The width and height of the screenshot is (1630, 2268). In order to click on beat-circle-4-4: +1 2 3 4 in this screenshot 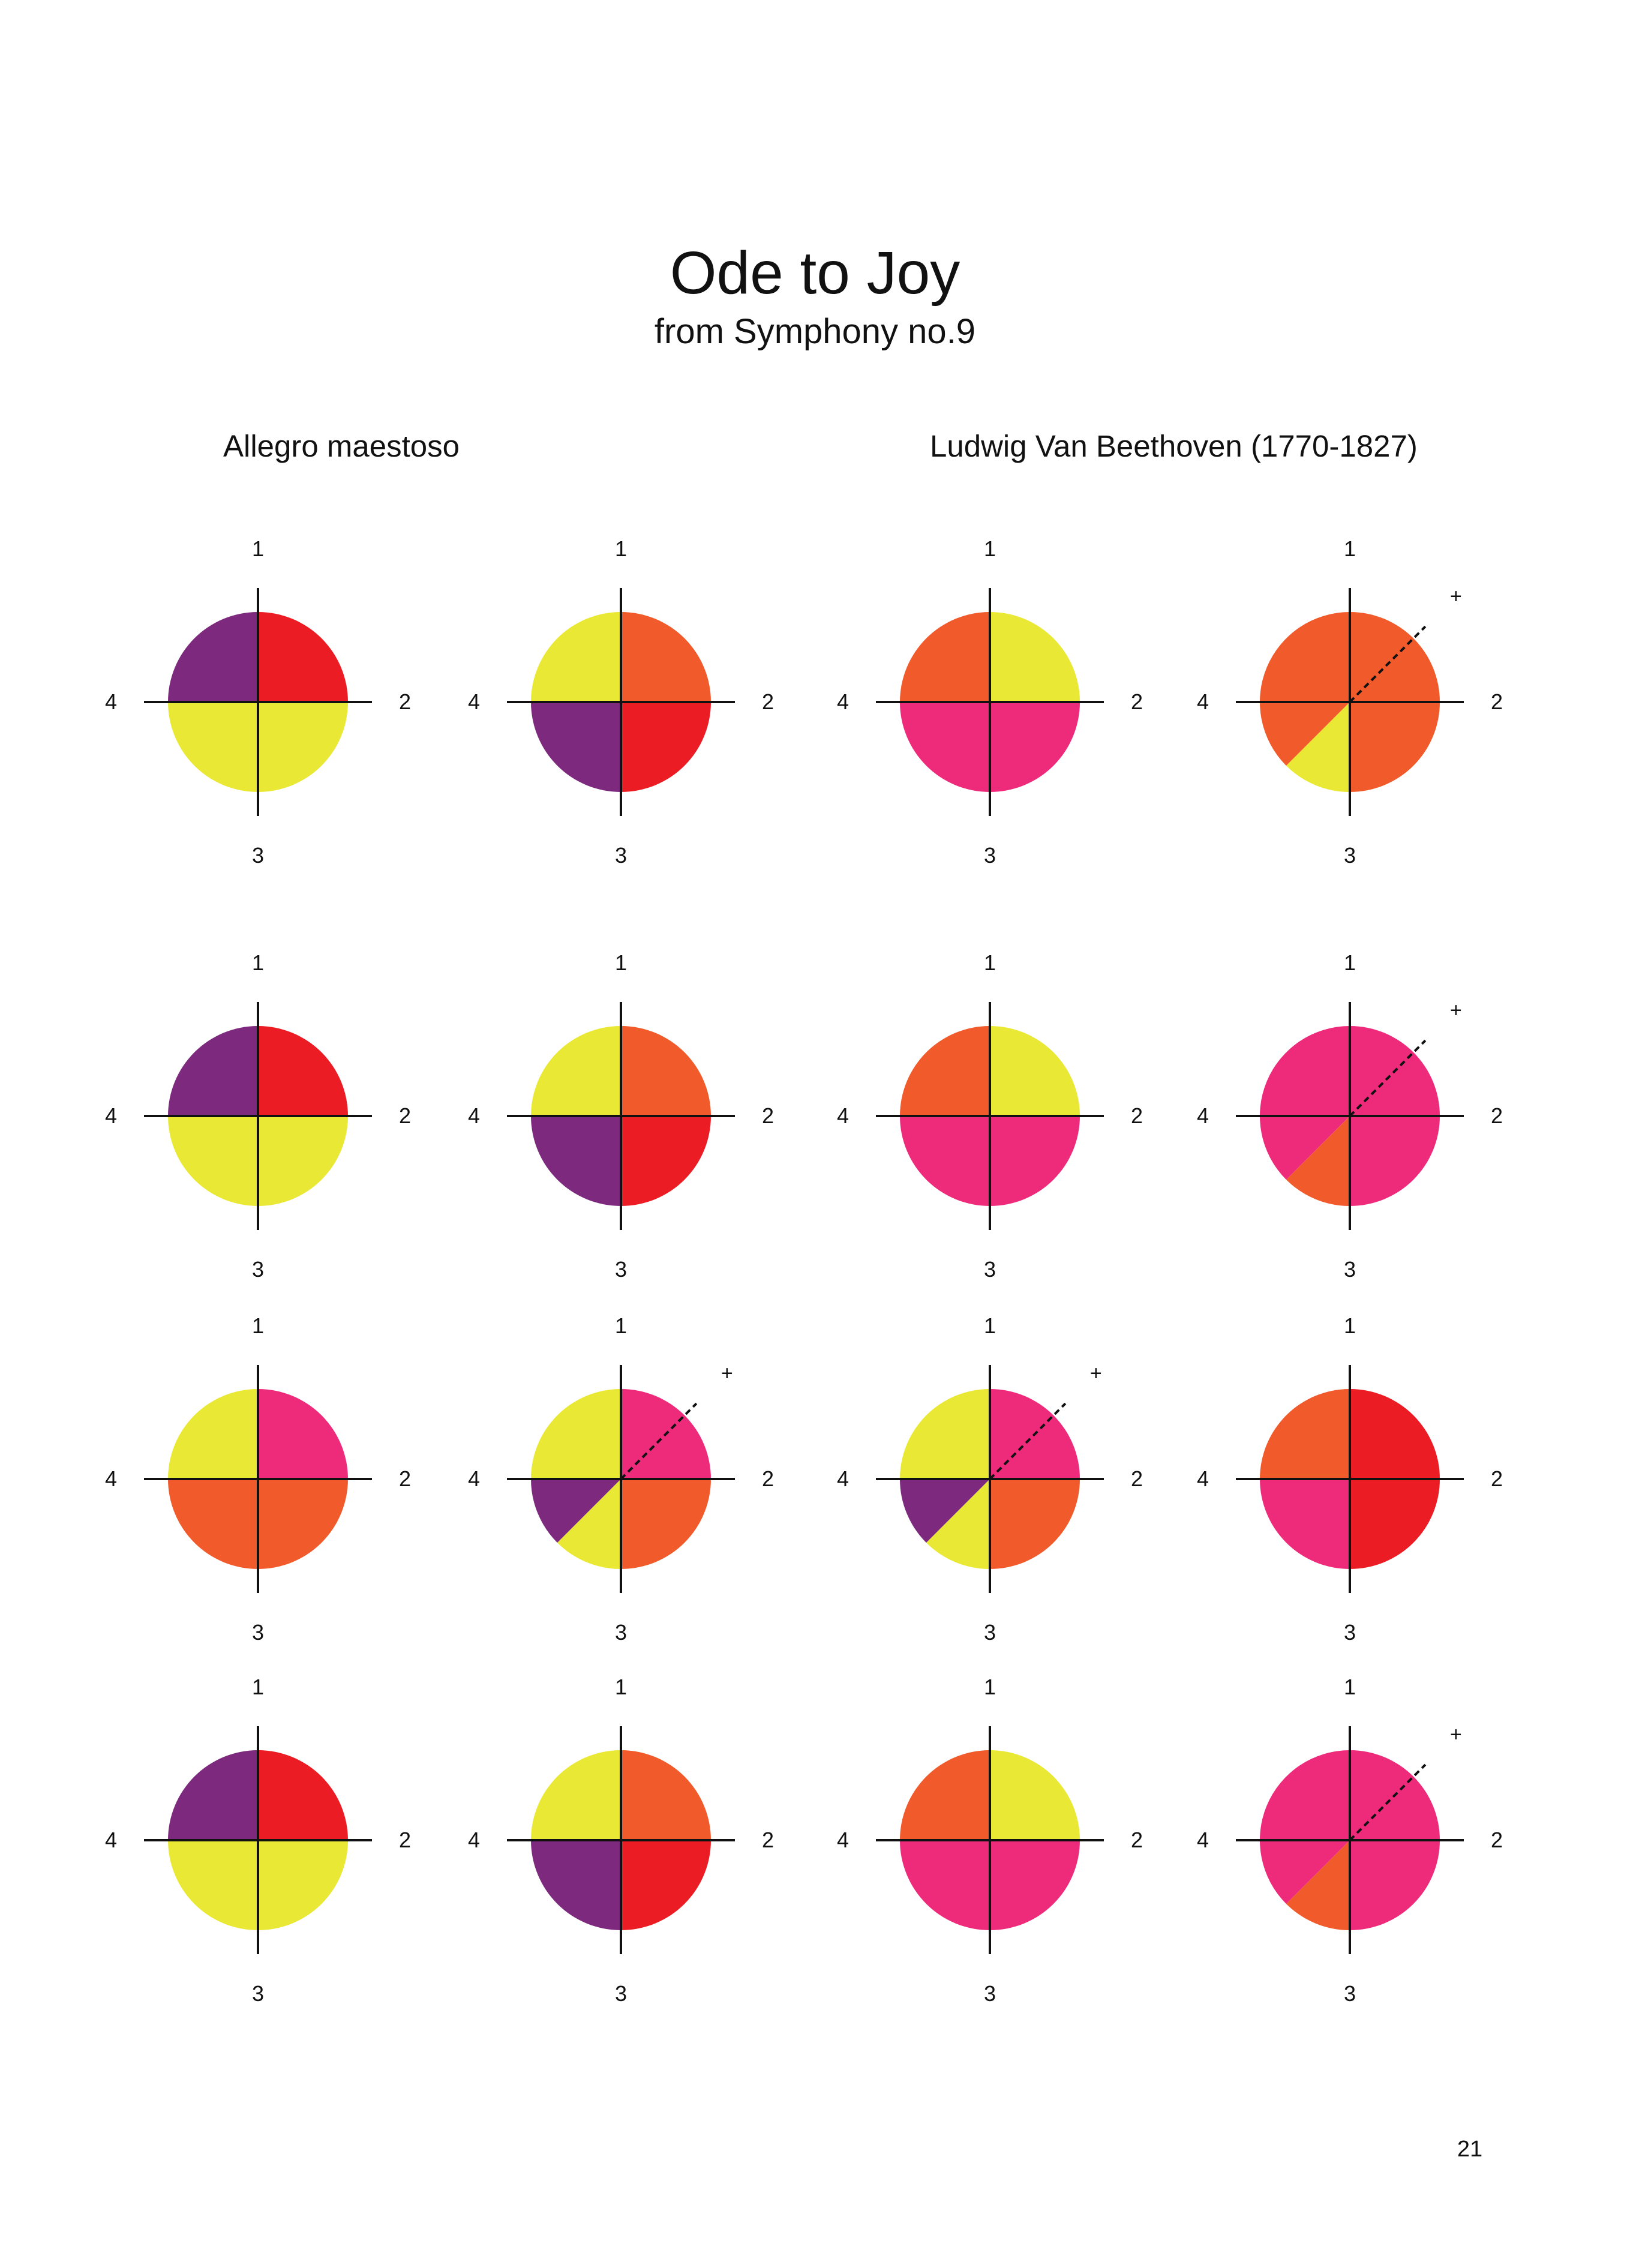, I will do `click(1350, 1840)`.